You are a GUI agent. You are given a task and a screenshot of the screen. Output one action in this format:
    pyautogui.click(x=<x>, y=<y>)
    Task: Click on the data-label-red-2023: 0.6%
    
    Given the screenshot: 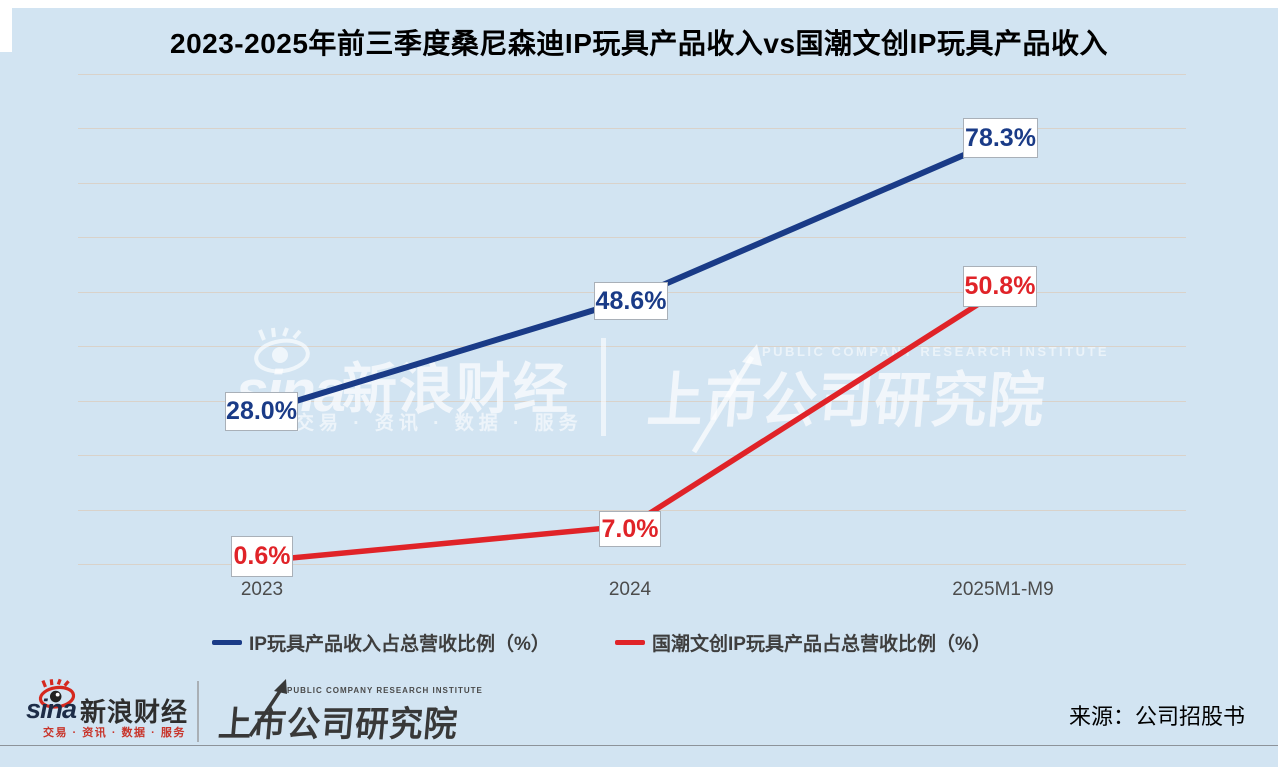 What is the action you would take?
    pyautogui.click(x=262, y=556)
    